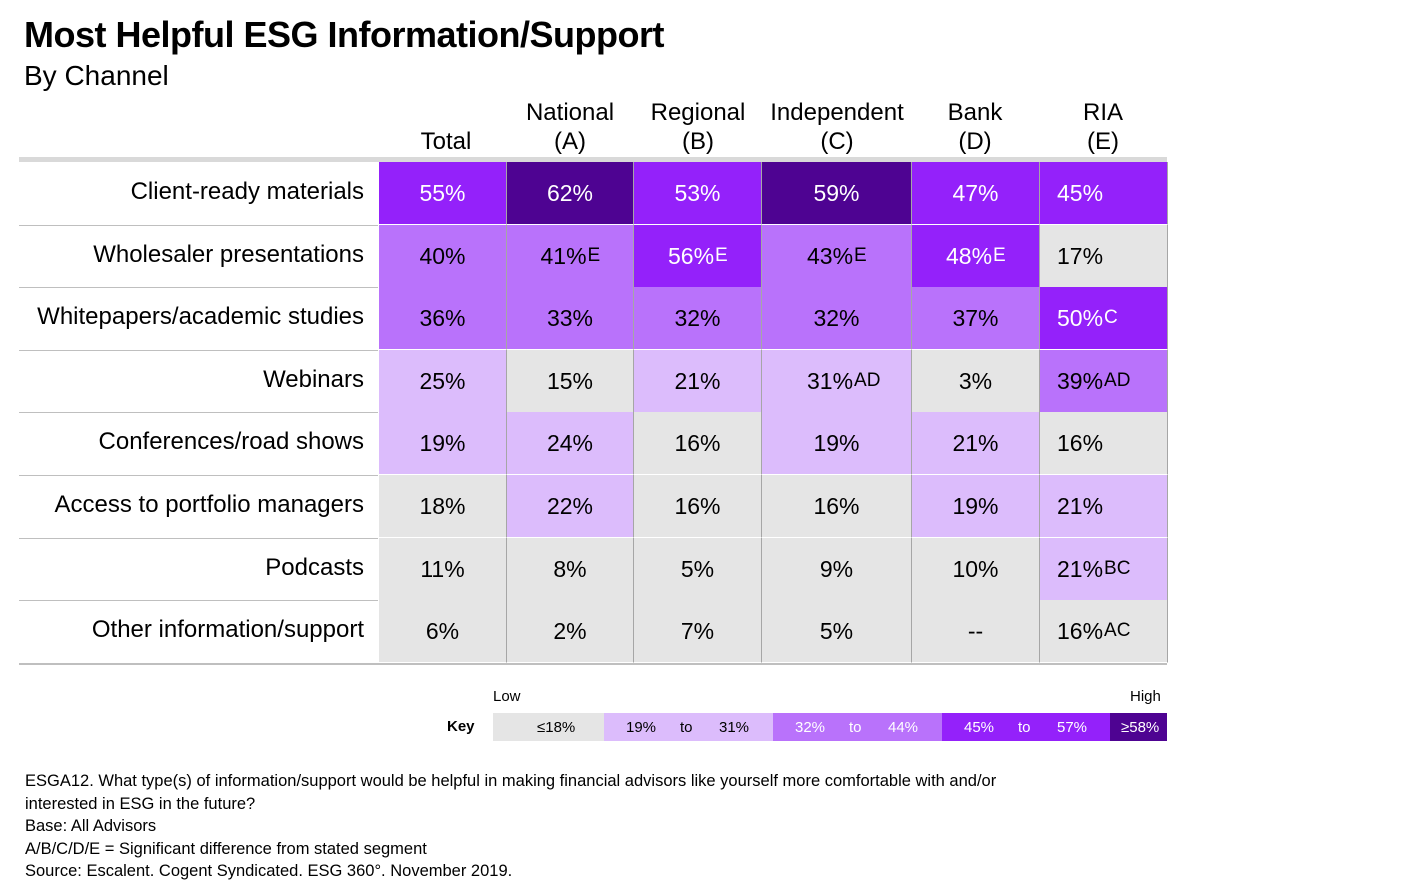  What do you see at coordinates (231, 442) in the screenshot?
I see `row-label: Conferences/road shows` at bounding box center [231, 442].